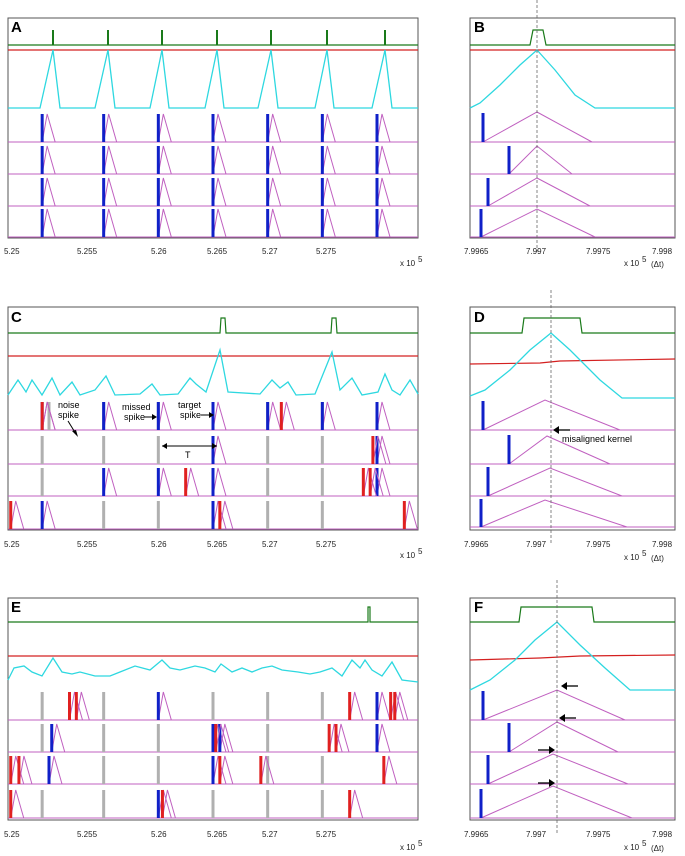 The image size is (685, 856). I want to click on x-axis: 5.25 5.255 5.26 5.265 5.27 5.275 x 10 5, so click(213, 841).